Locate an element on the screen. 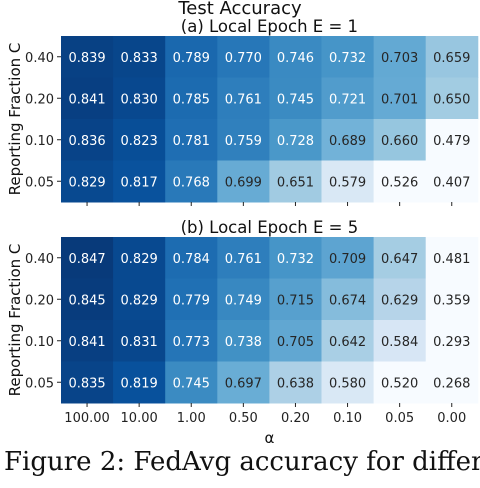 This screenshot has width=480, height=488. x-tick-label: 1.00 is located at coordinates (191, 418).